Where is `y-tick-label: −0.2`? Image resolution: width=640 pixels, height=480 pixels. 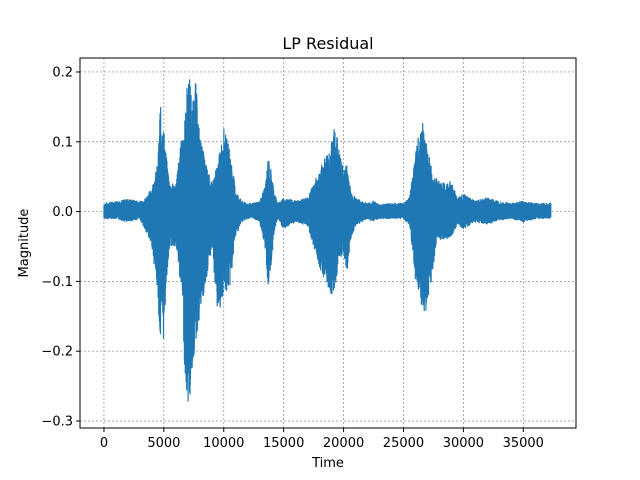
y-tick-label: −0.2 is located at coordinates (57, 352).